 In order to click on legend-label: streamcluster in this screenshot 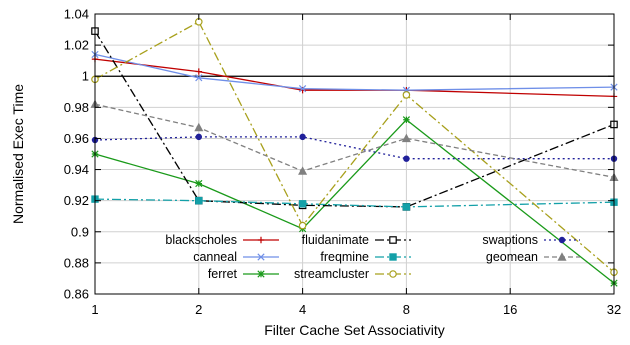, I will do `click(331, 274)`.